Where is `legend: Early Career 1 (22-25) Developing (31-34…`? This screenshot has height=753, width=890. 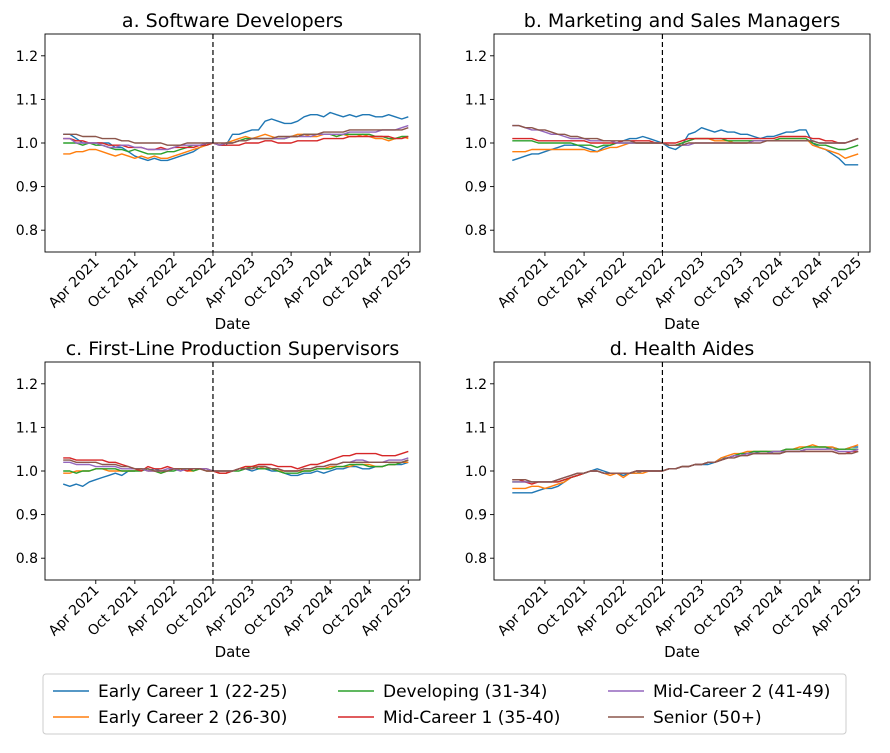 legend: Early Career 1 (22-25) Developing (31-34… is located at coordinates (444, 704).